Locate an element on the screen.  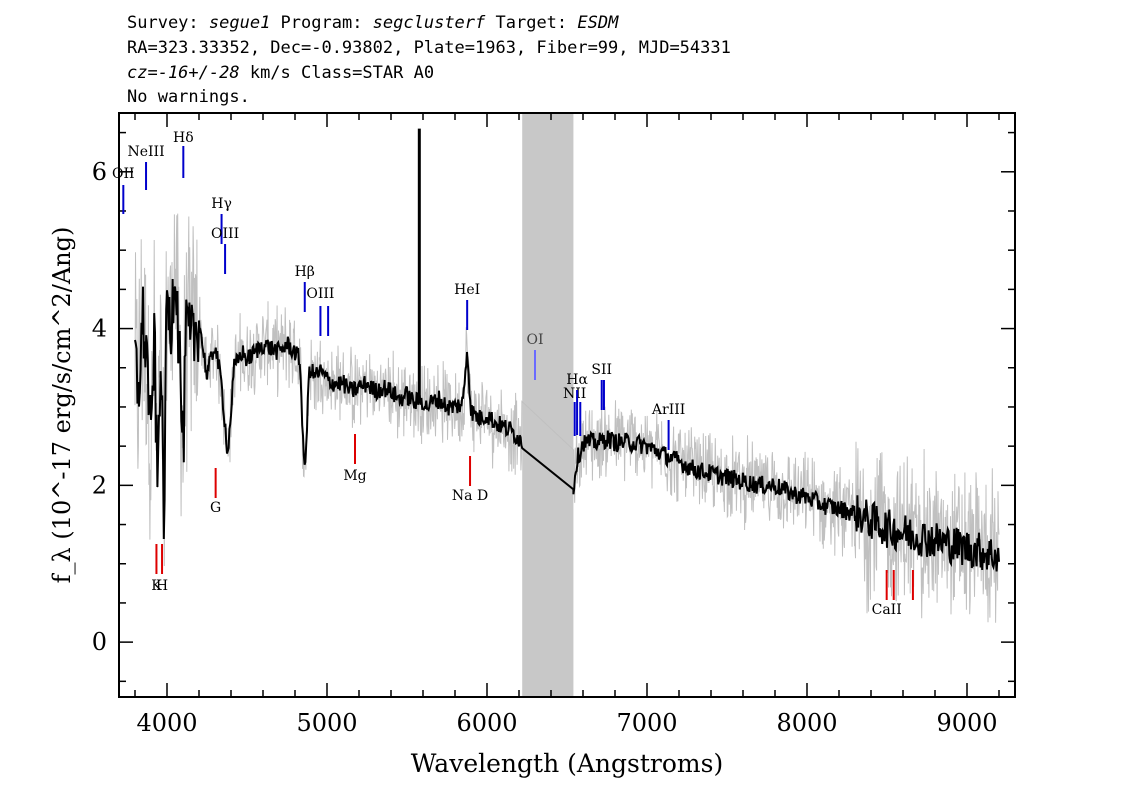
line-label: Mg is located at coordinates (354, 476).